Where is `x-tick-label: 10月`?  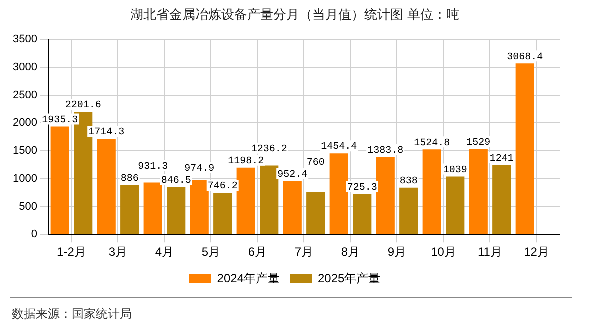 x-tick-label: 10月 is located at coordinates (443, 252).